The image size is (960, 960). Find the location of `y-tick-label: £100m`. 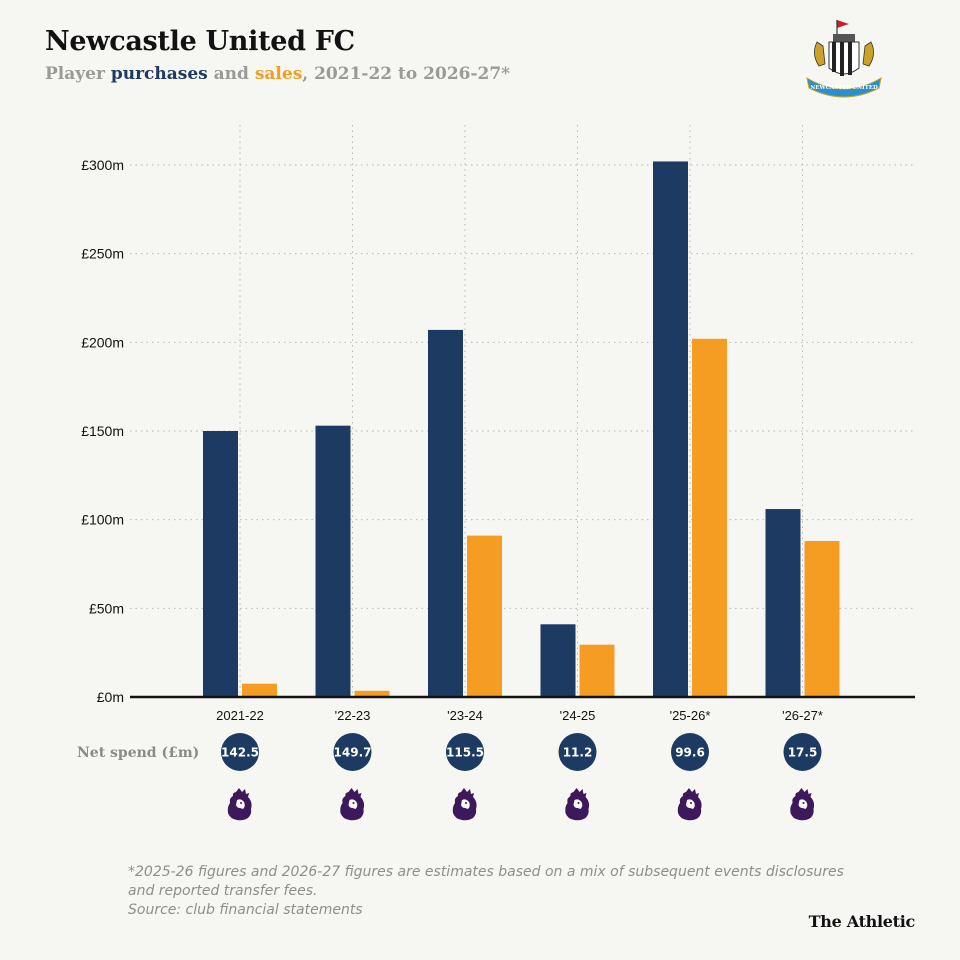

y-tick-label: £100m is located at coordinates (102, 520).